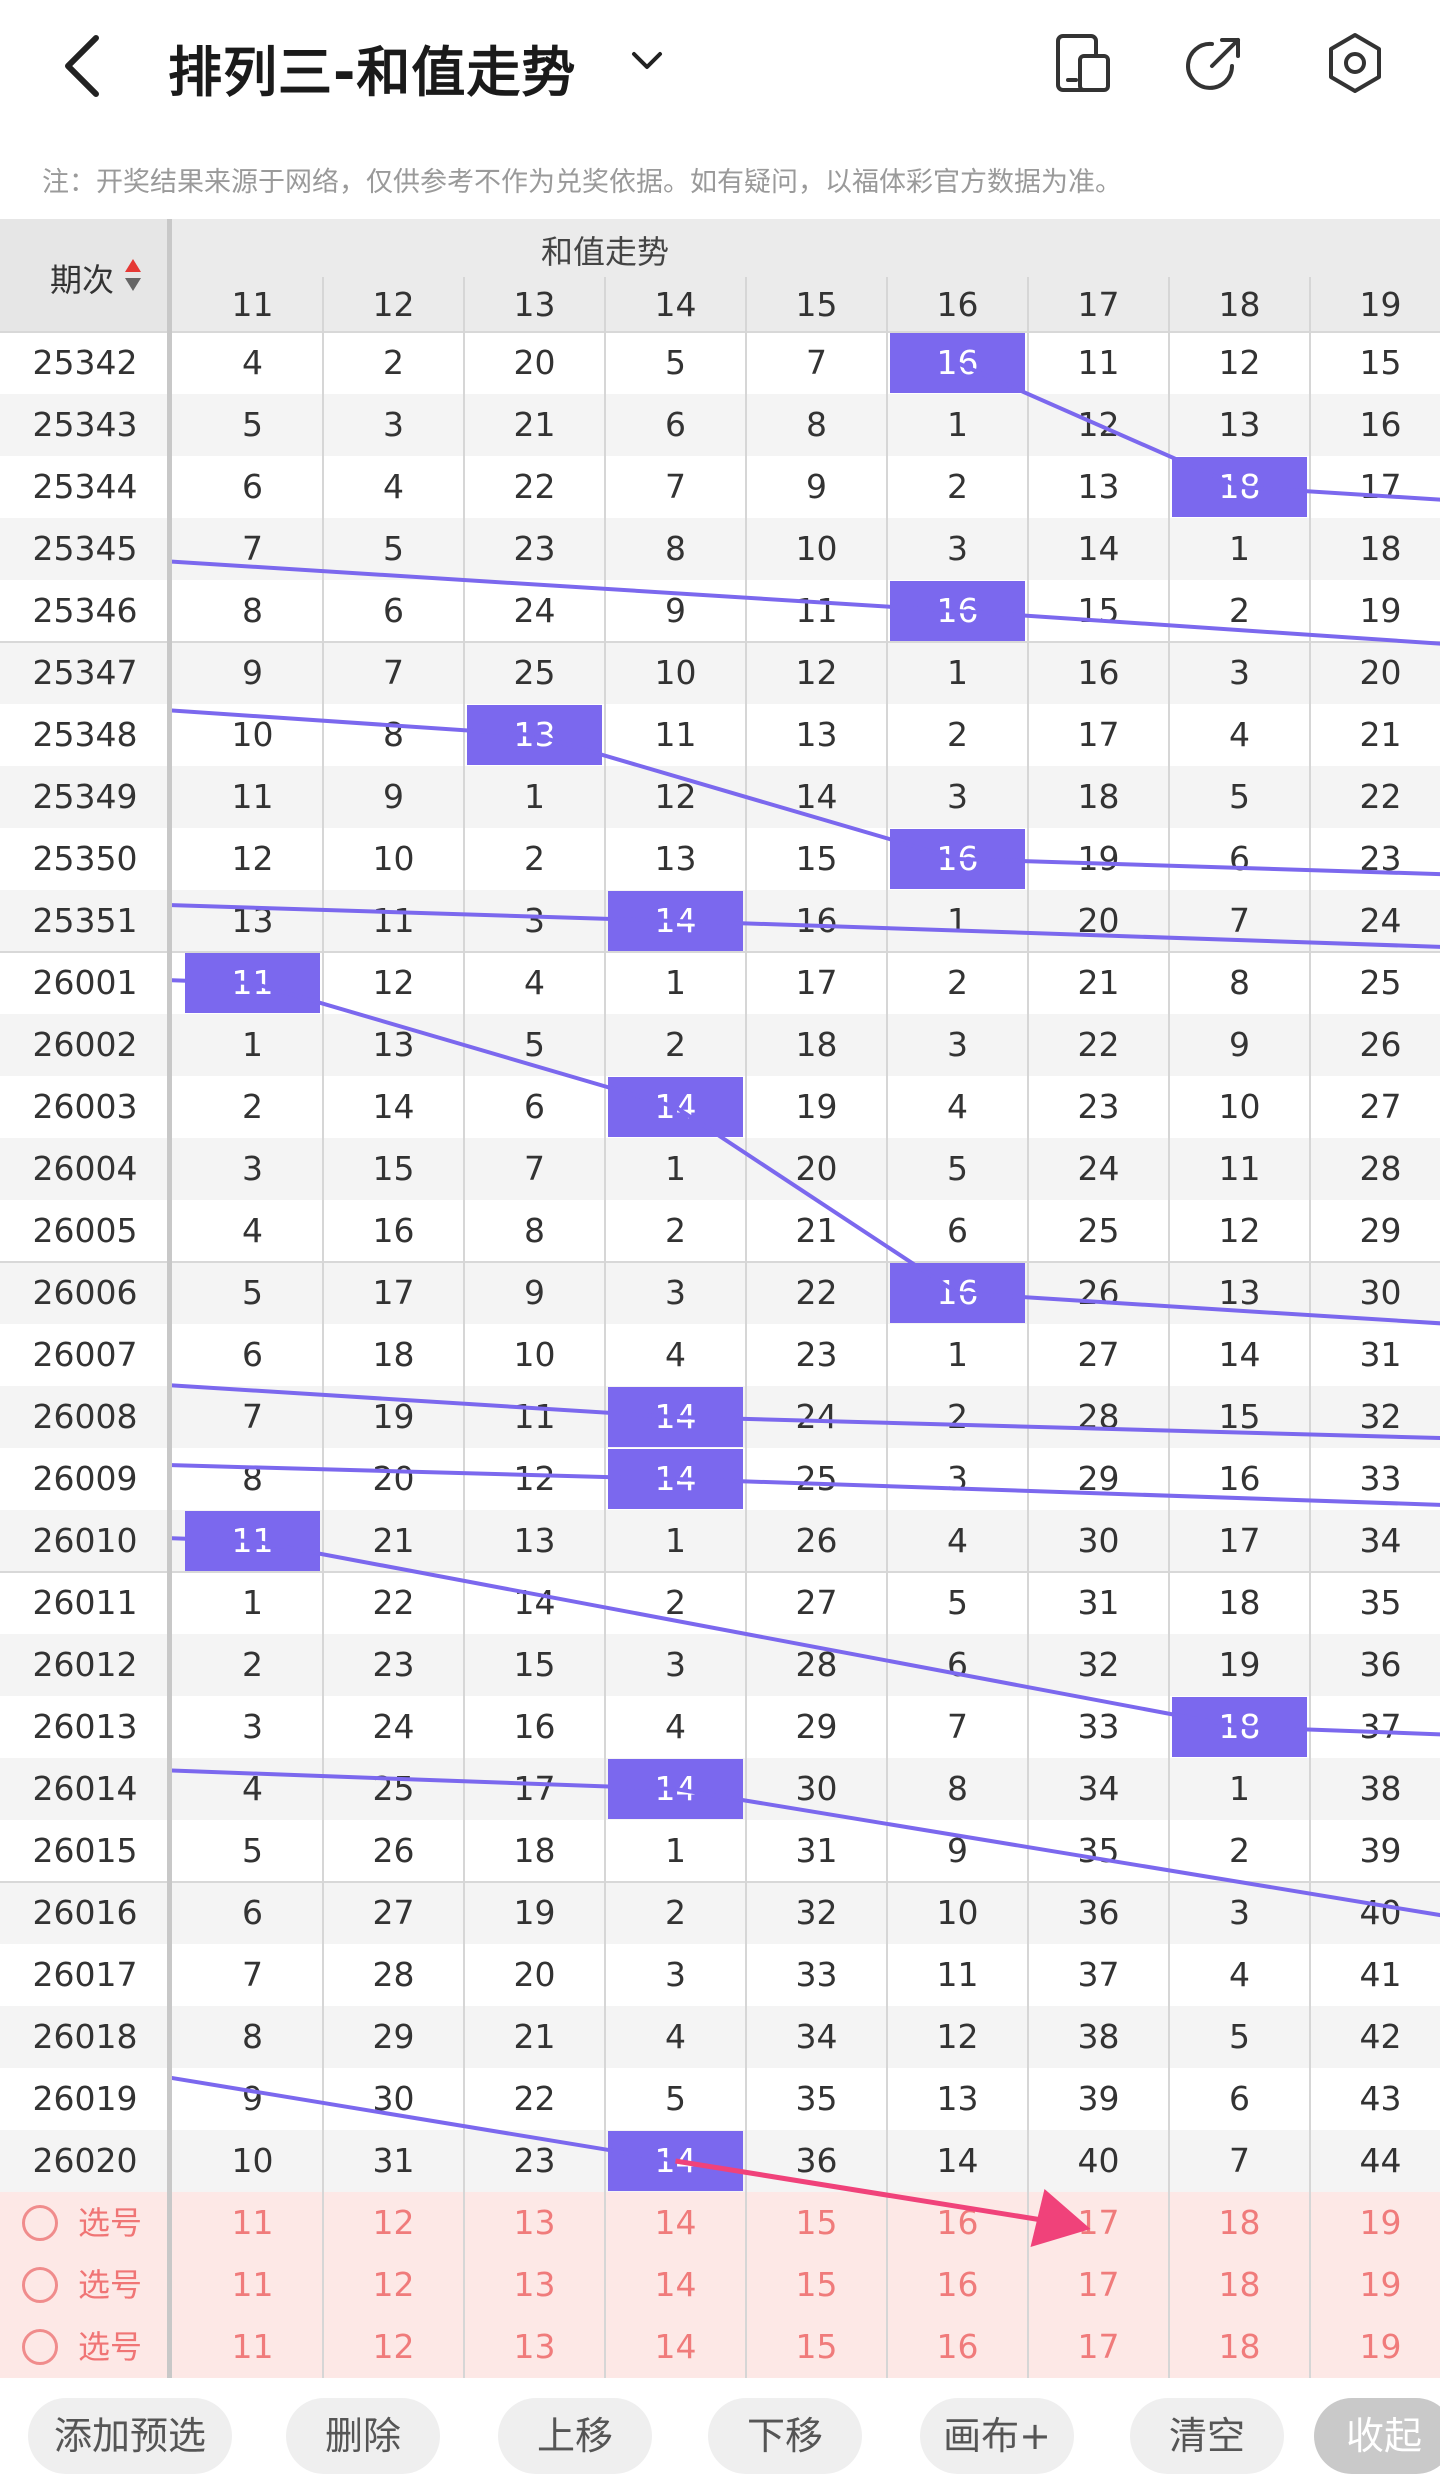  What do you see at coordinates (720, 1727) in the screenshot?
I see `table-row: 26013 3 24 16 4 29 7 33 18 37` at bounding box center [720, 1727].